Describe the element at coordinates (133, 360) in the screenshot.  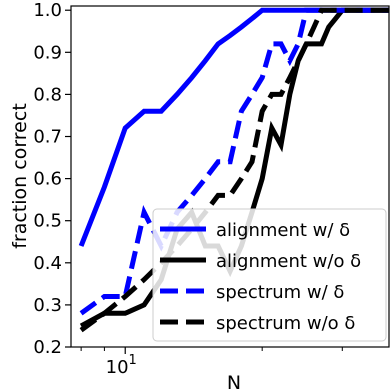
I see `x-tick-label-exponent: 1` at that location.